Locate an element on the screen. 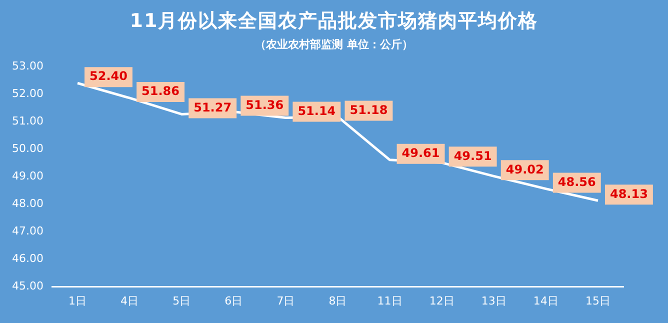 The image size is (668, 323). x-tick-label: 12日 is located at coordinates (441, 301).